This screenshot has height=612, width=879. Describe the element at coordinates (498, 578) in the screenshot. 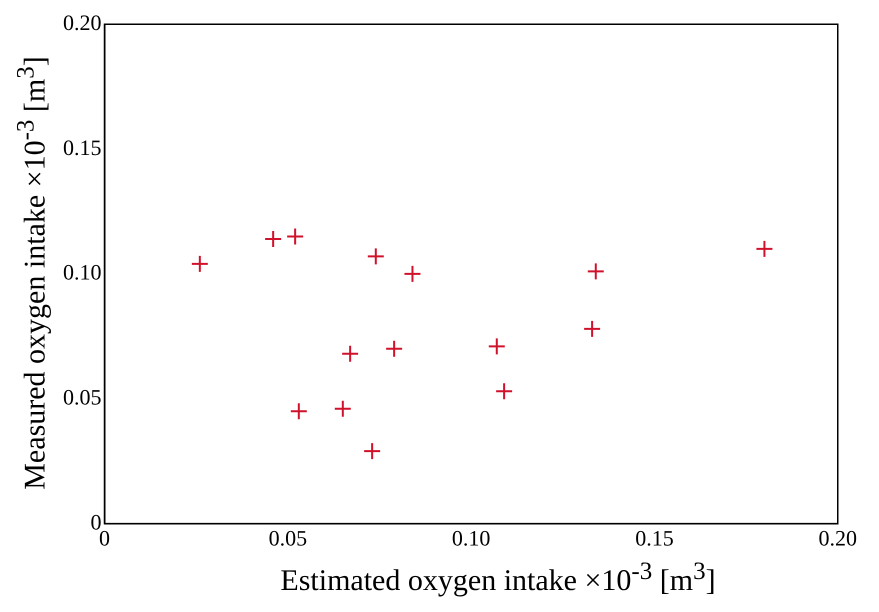

I see `x-axis-title: Estimated oxygen intake ×10$^{-3}$ [m$^{3}$]` at that location.